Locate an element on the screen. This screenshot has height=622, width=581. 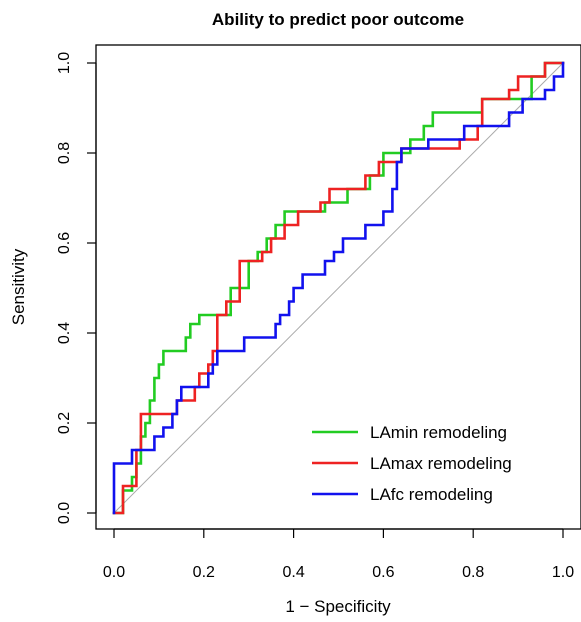
y-axis-label: Sensitivity is located at coordinates (18, 286).